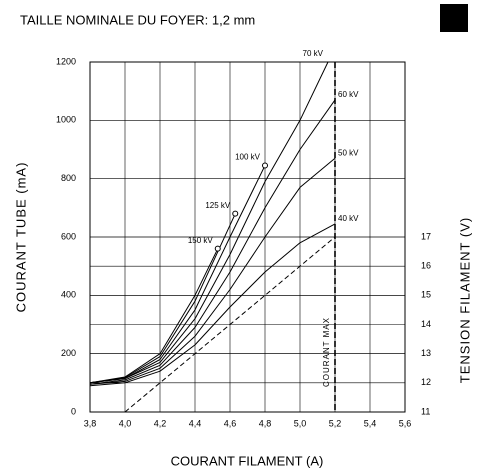  What do you see at coordinates (300, 423) in the screenshot?
I see `x-tick-label: 5,0` at bounding box center [300, 423].